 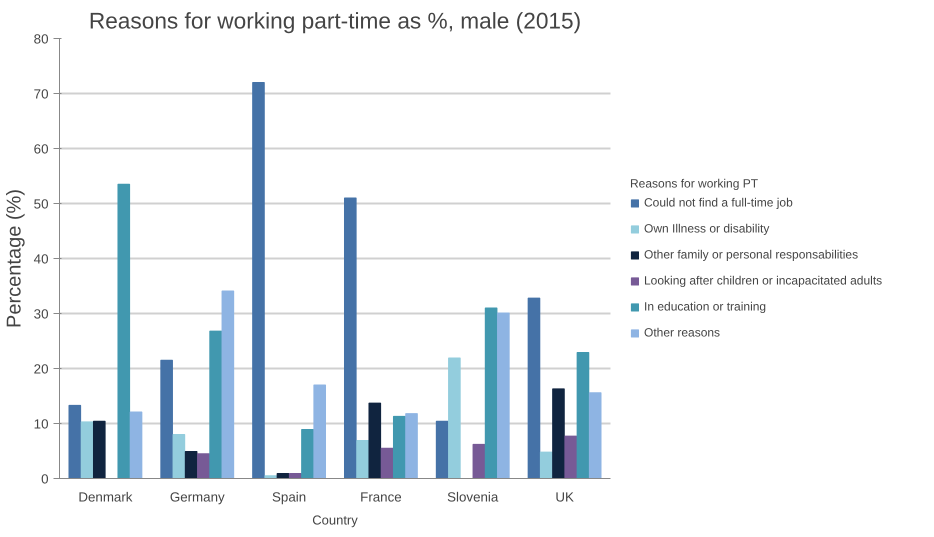 I want to click on legend-label: Looking after children or incapacitated adults, so click(x=763, y=281).